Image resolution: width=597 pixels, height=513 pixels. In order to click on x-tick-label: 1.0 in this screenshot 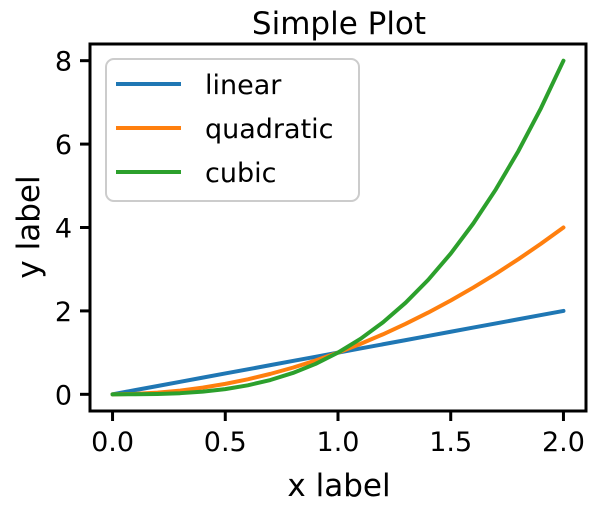, I will do `click(338, 442)`.